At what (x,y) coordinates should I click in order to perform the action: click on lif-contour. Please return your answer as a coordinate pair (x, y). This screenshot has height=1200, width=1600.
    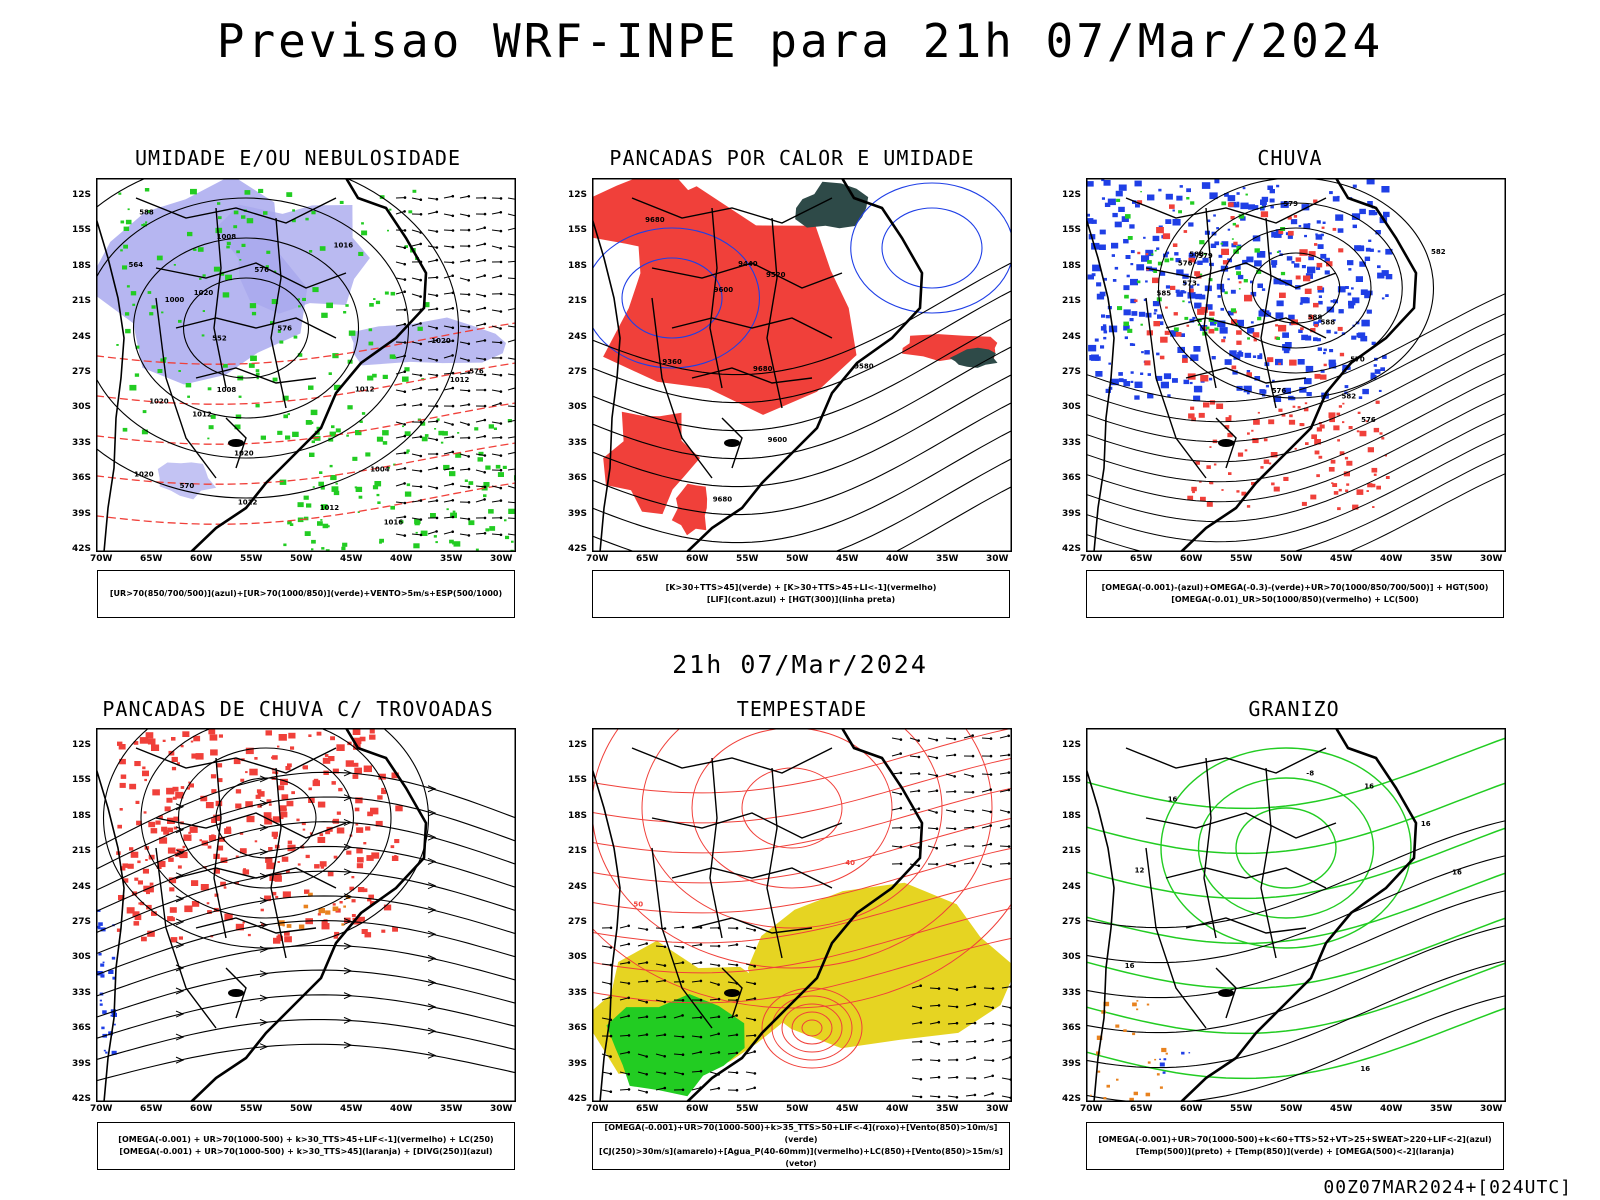
    Looking at the image, I should click on (676, 298).